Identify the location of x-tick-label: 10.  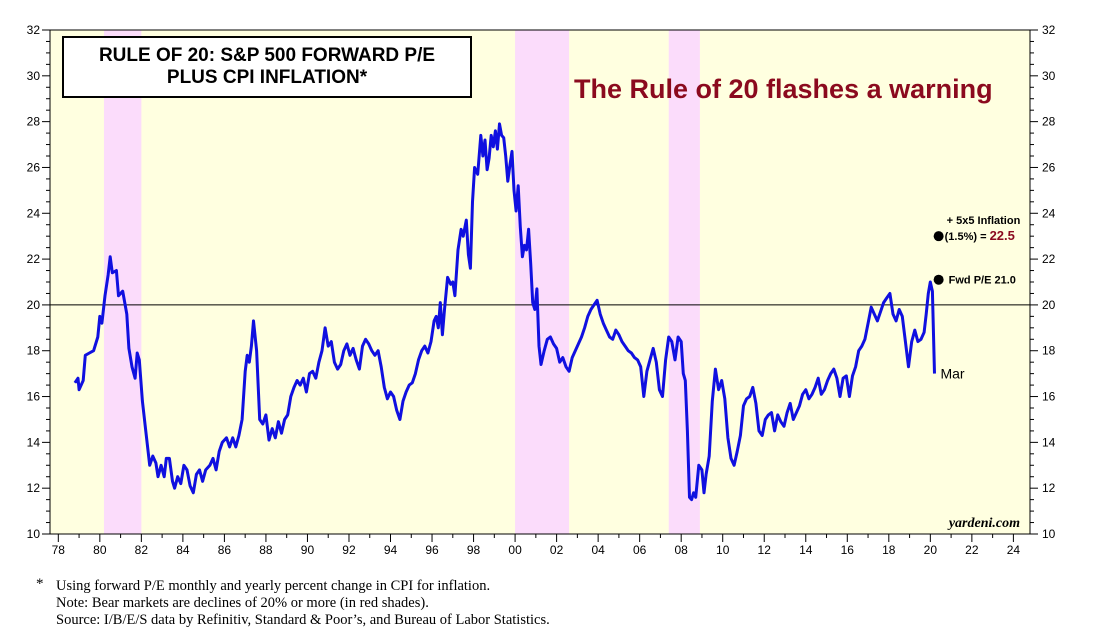
(723, 550).